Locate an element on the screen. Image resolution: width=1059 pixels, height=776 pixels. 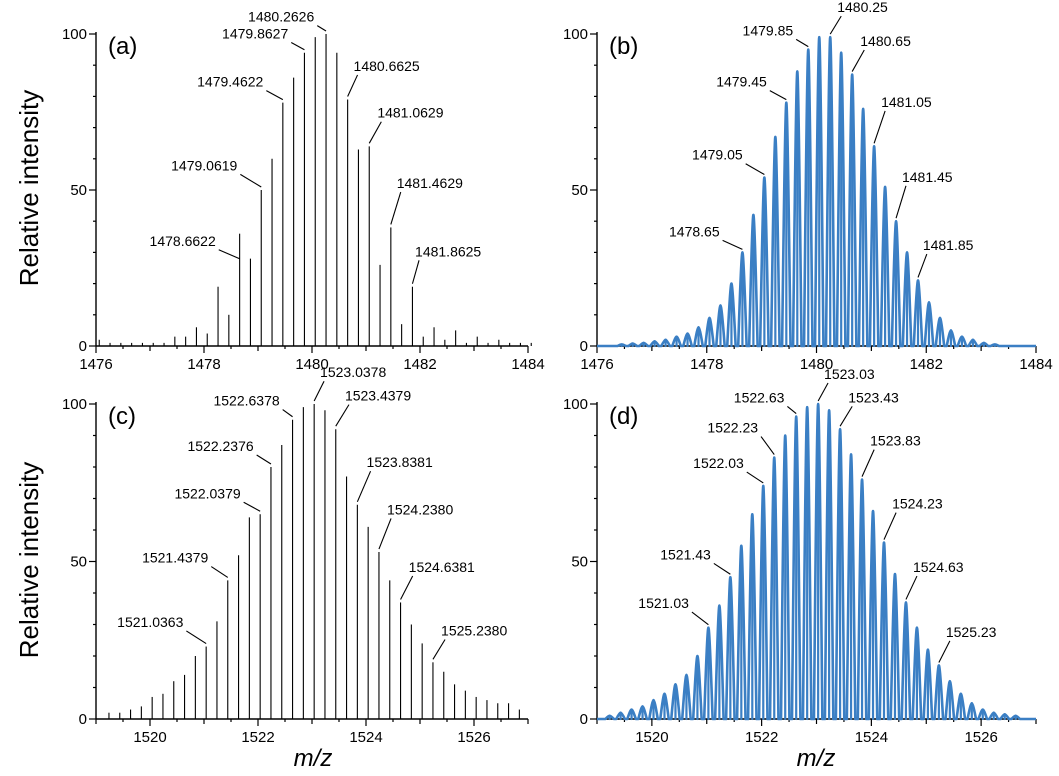
annotation-label-a: 1480.2626 is located at coordinates (281, 17).